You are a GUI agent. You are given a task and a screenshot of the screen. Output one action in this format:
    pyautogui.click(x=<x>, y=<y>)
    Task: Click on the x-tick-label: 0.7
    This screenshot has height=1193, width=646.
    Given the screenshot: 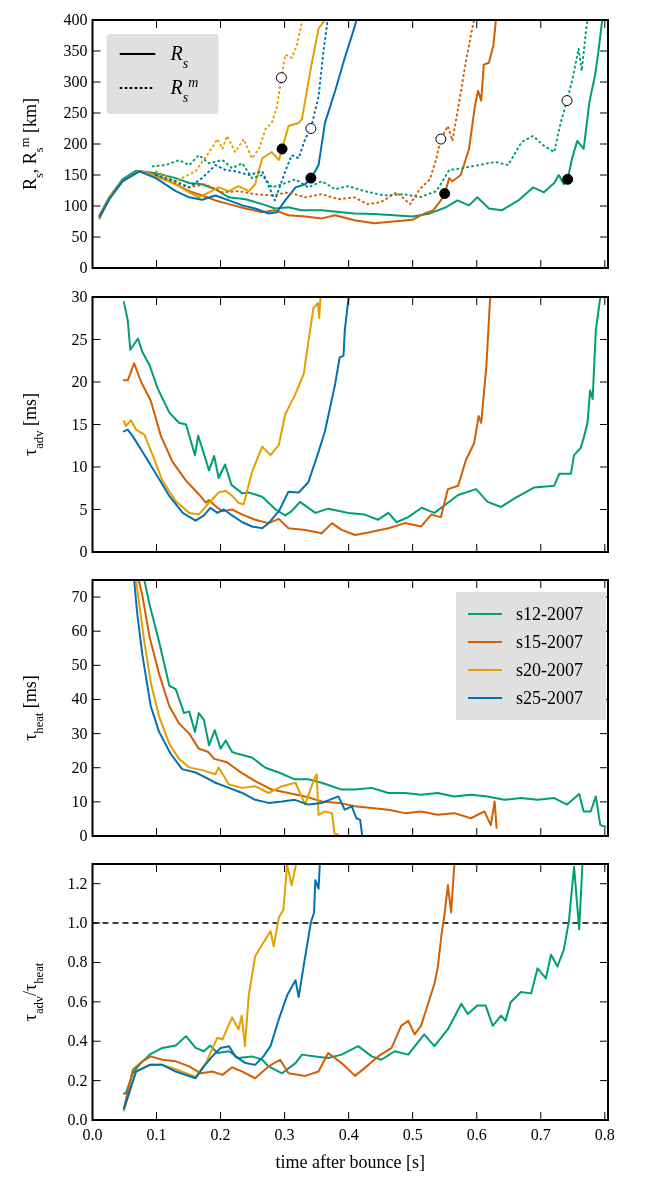 What is the action you would take?
    pyautogui.click(x=540, y=1134)
    